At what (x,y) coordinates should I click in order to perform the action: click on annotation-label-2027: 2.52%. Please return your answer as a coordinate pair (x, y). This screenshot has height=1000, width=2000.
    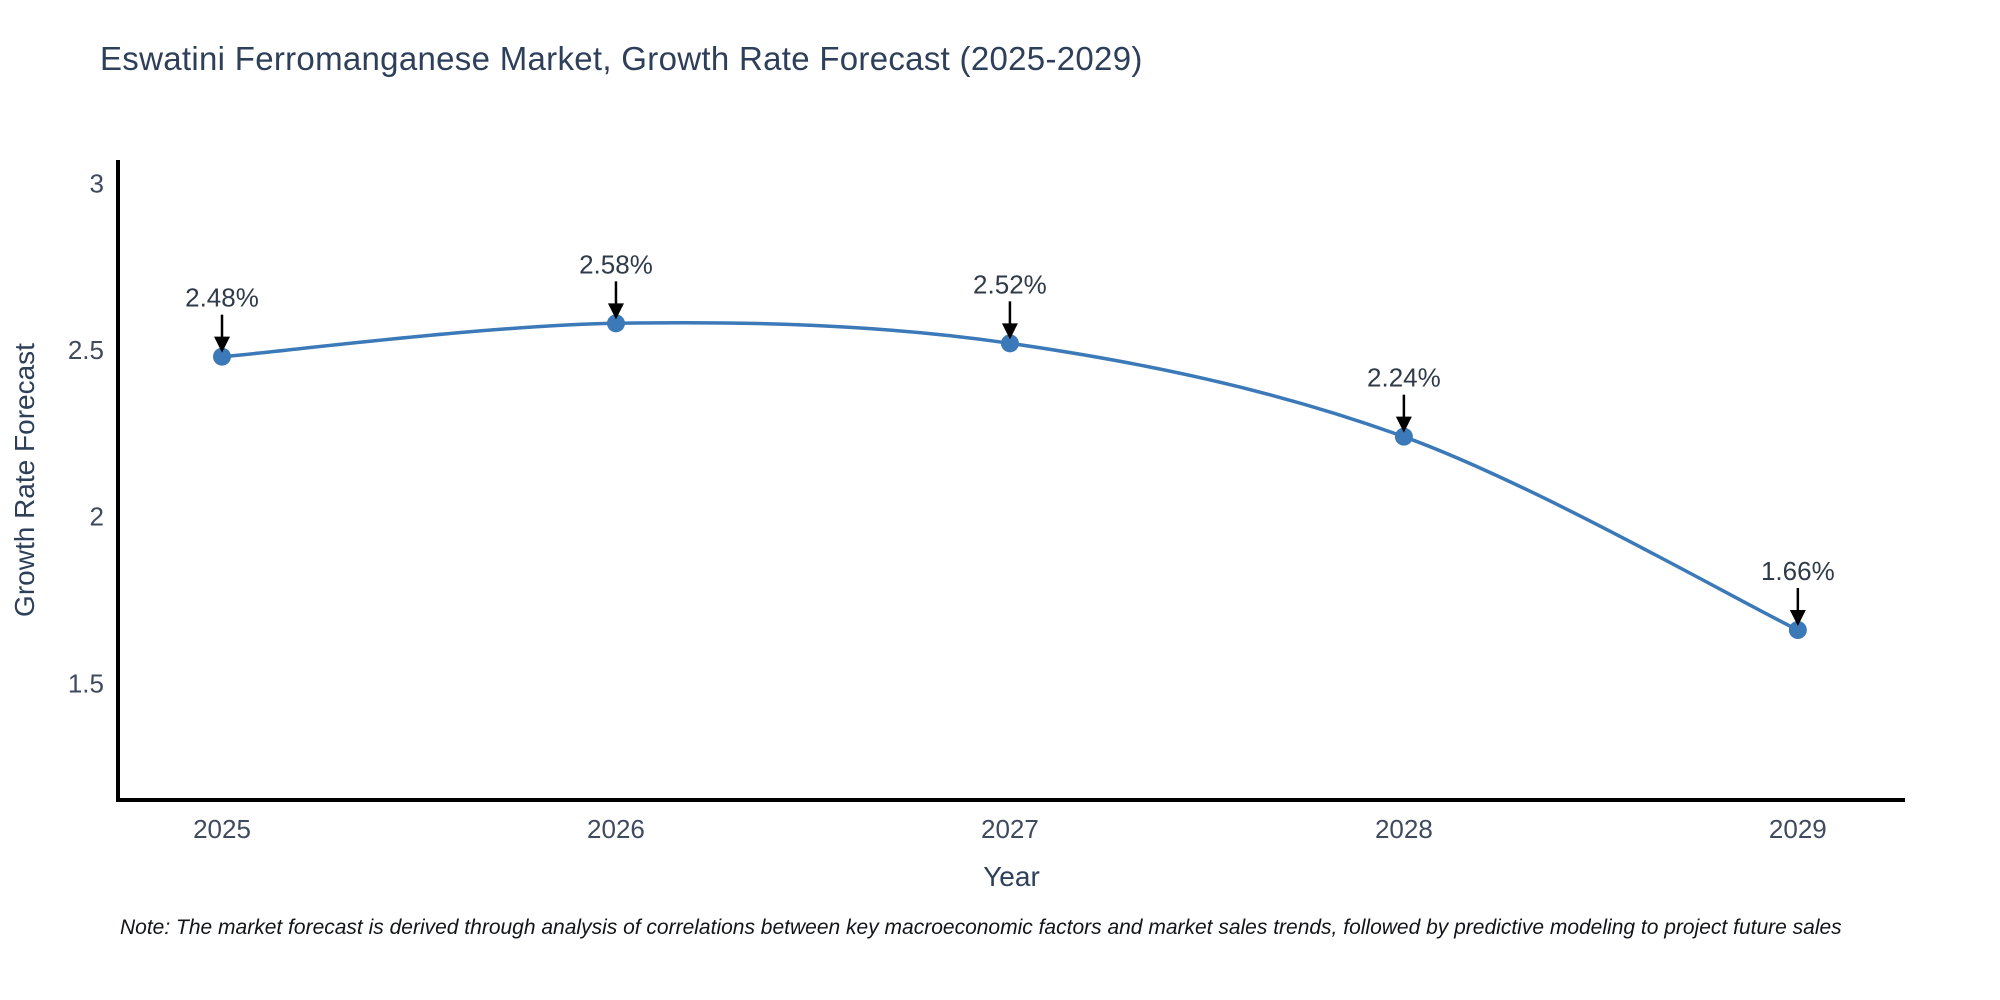
    Looking at the image, I should click on (1010, 284).